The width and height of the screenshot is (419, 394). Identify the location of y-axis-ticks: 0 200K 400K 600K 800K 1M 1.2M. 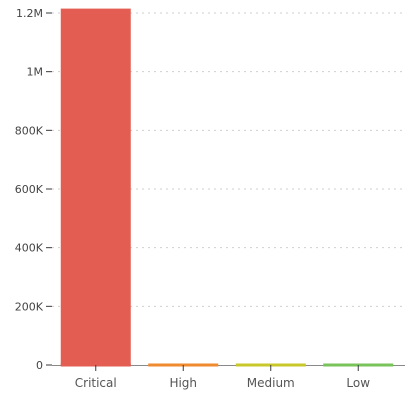
(33, 189).